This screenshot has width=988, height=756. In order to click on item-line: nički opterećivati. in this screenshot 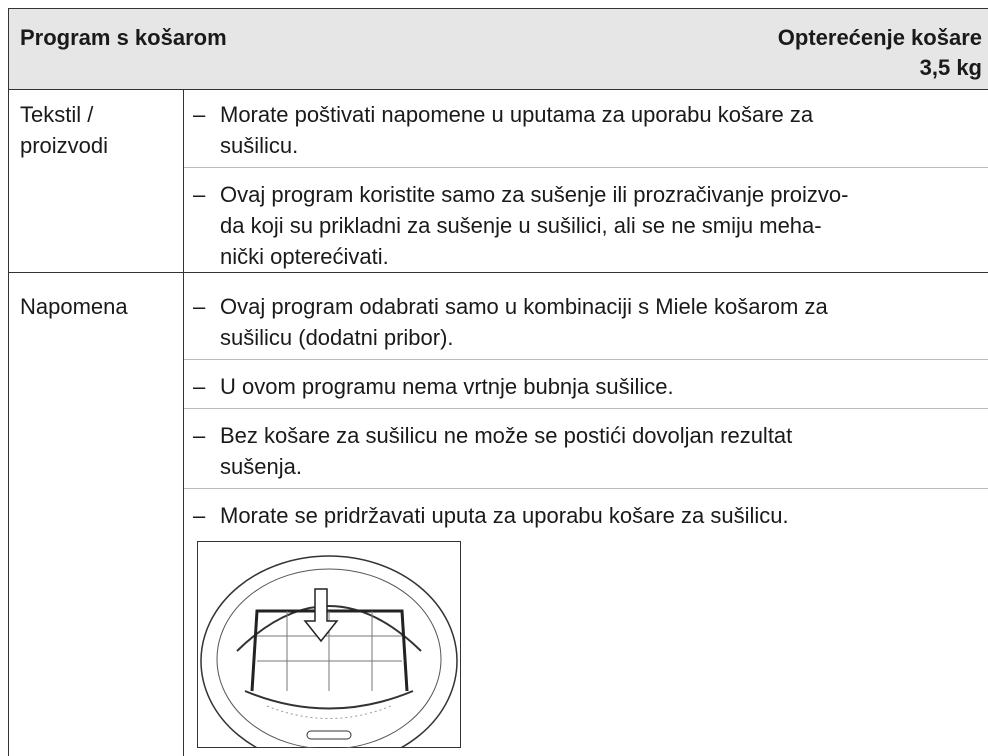, I will do `click(304, 256)`.